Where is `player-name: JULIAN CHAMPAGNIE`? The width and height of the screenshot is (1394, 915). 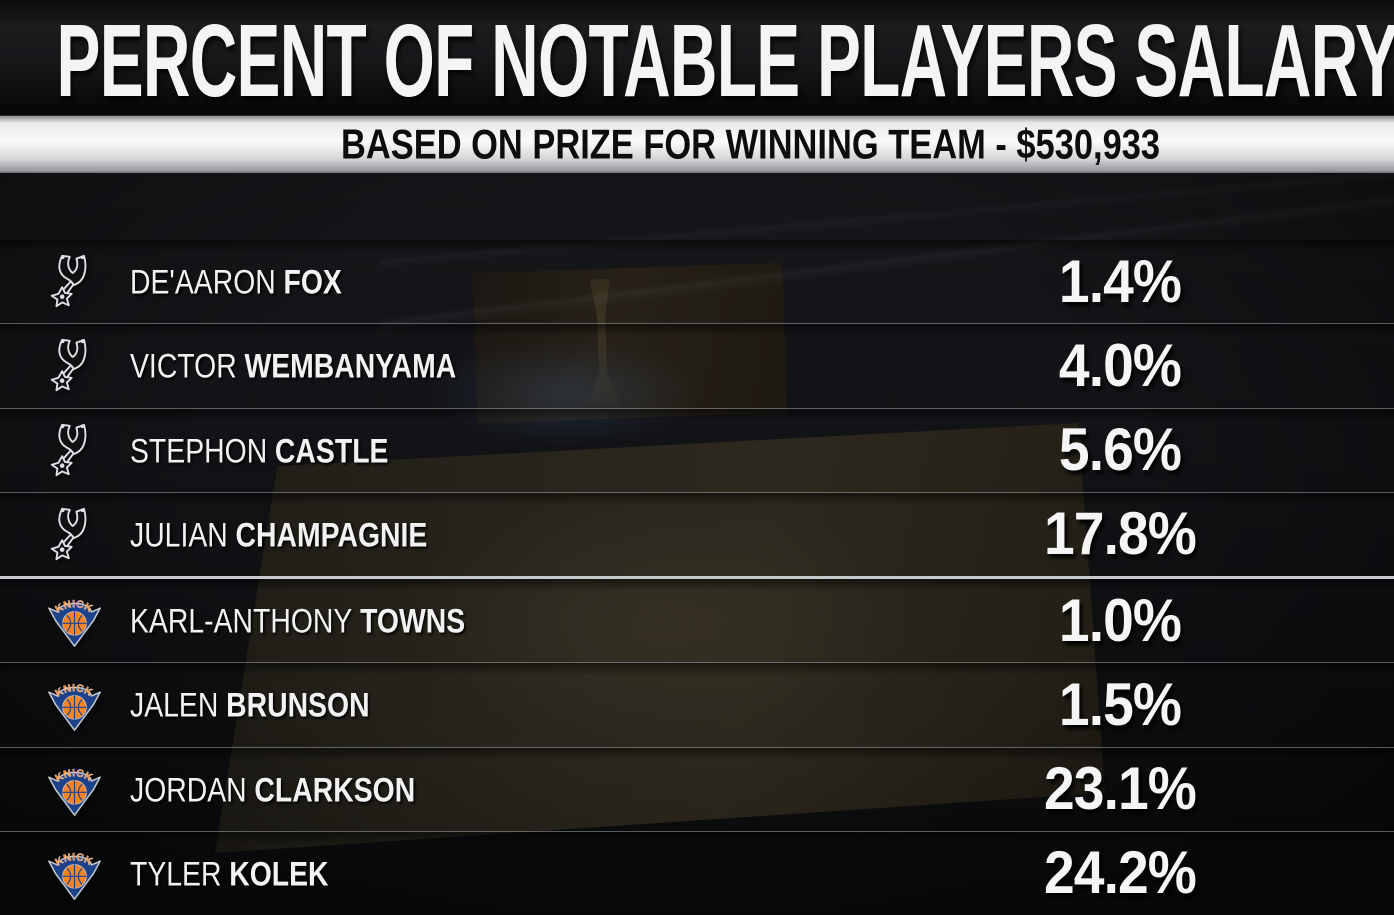 player-name: JULIAN CHAMPAGNIE is located at coordinates (278, 534).